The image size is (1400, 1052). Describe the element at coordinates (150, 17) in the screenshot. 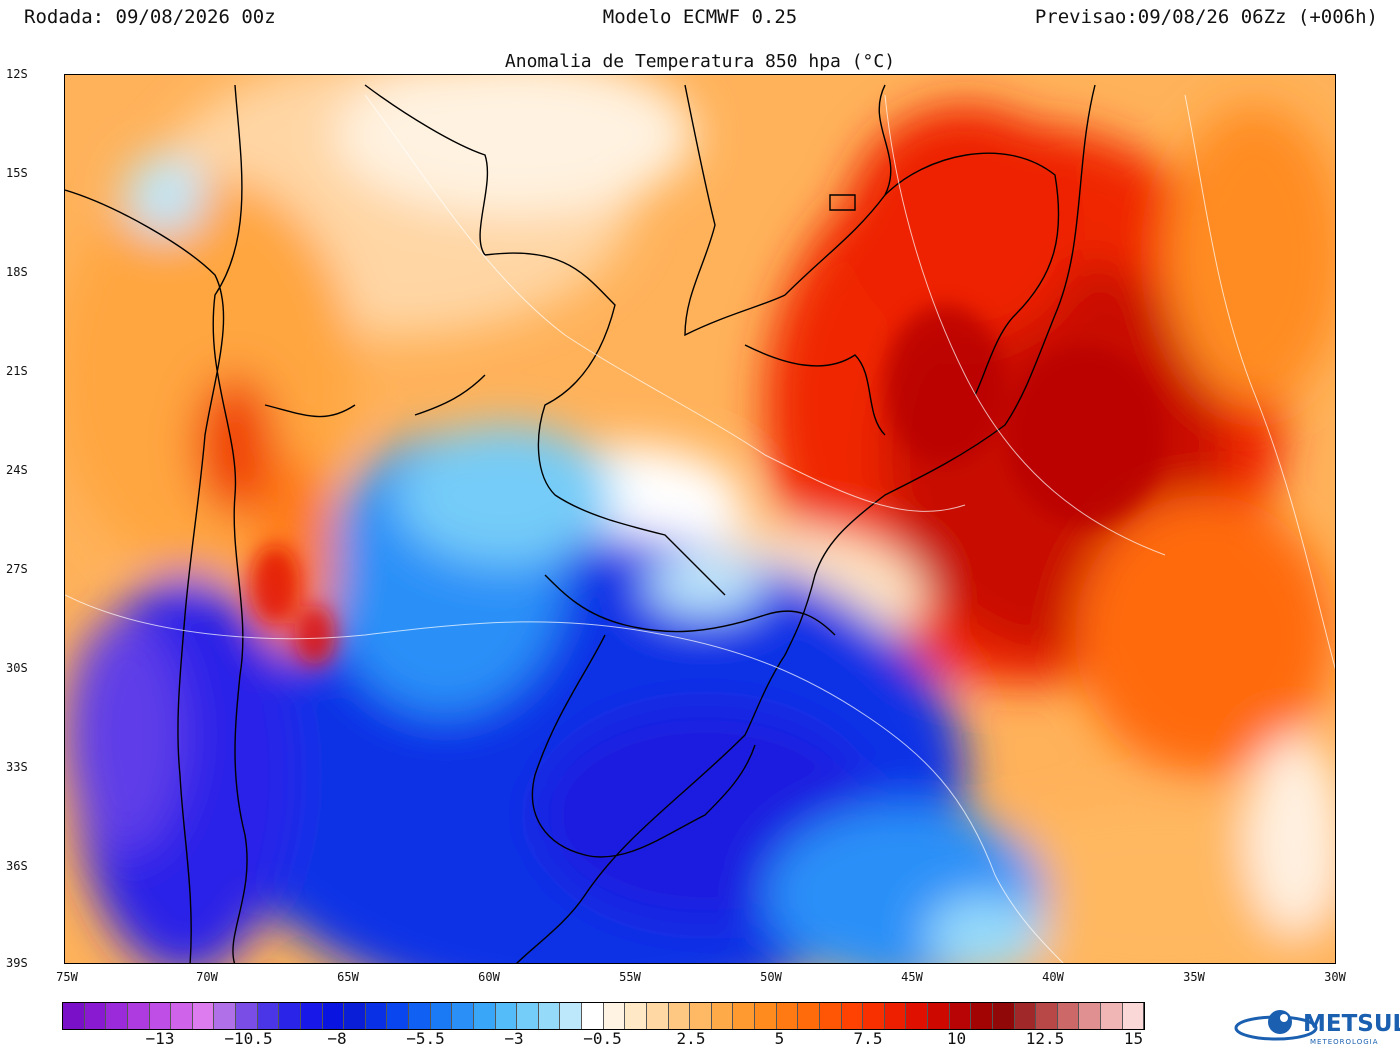

I see `run-time-label: Rodada: 09/08/2026 00z` at that location.